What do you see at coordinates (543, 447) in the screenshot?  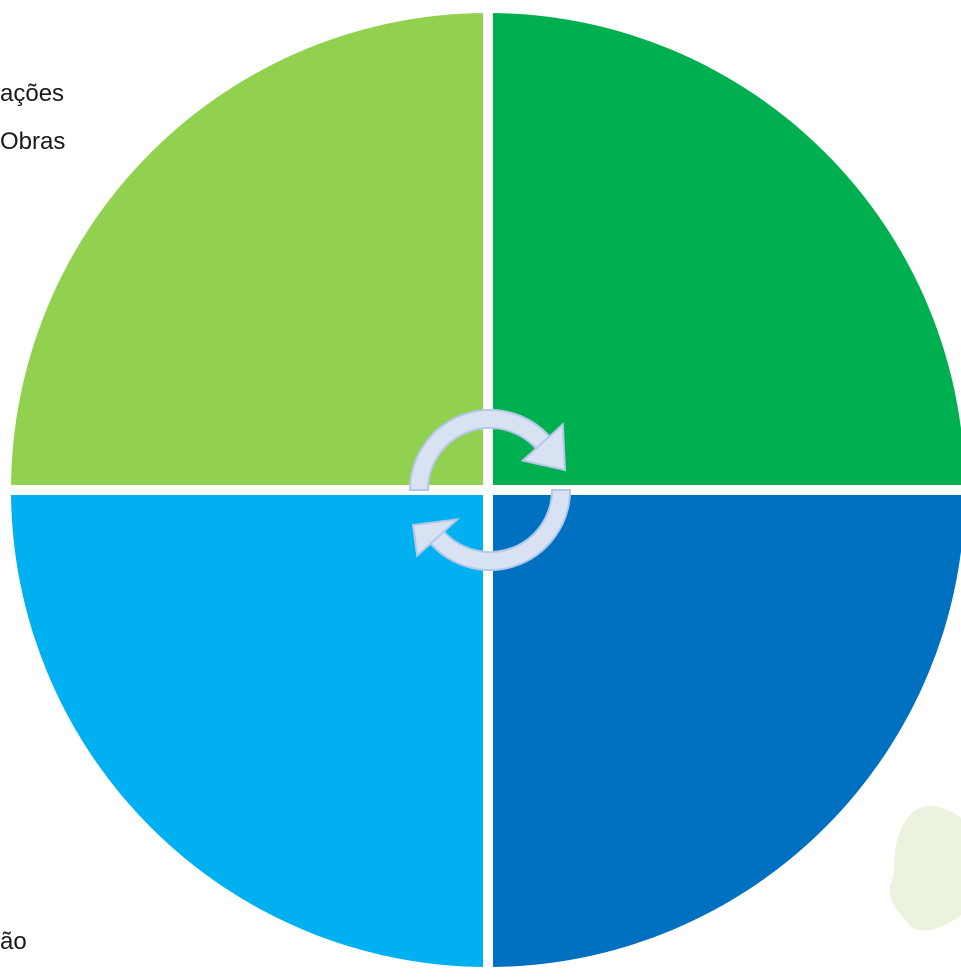 I see `cycle-arrow-upper-head` at bounding box center [543, 447].